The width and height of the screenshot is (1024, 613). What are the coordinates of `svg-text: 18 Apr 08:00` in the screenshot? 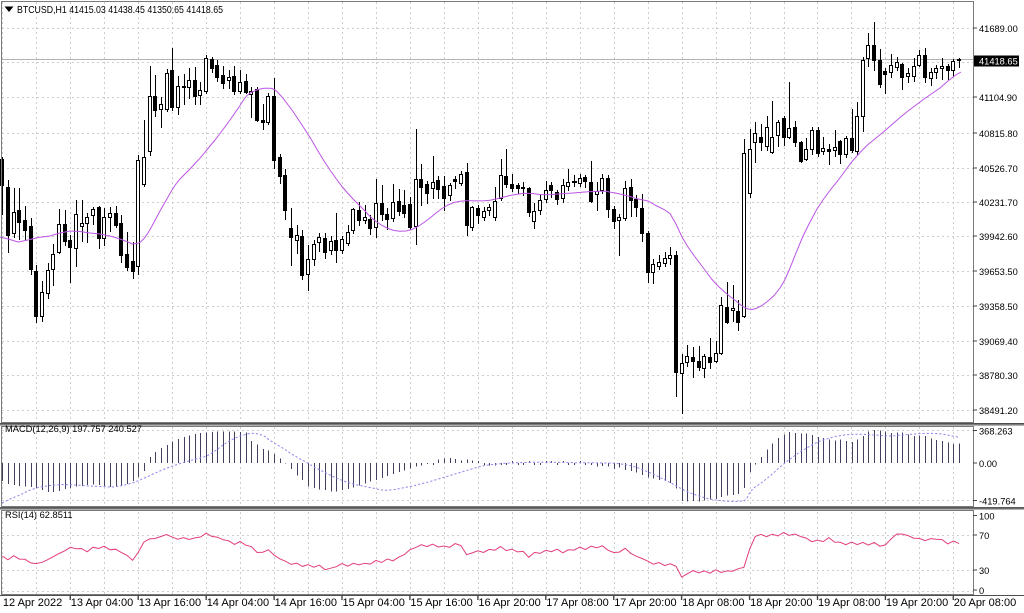 It's located at (713, 603).